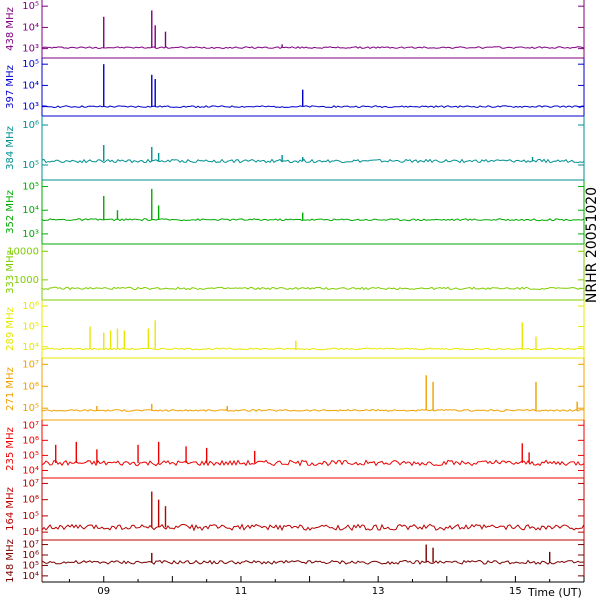 The height and width of the screenshot is (600, 600). Describe the element at coordinates (10, 509) in the screenshot. I see `channel-label: 164 MHz` at that location.